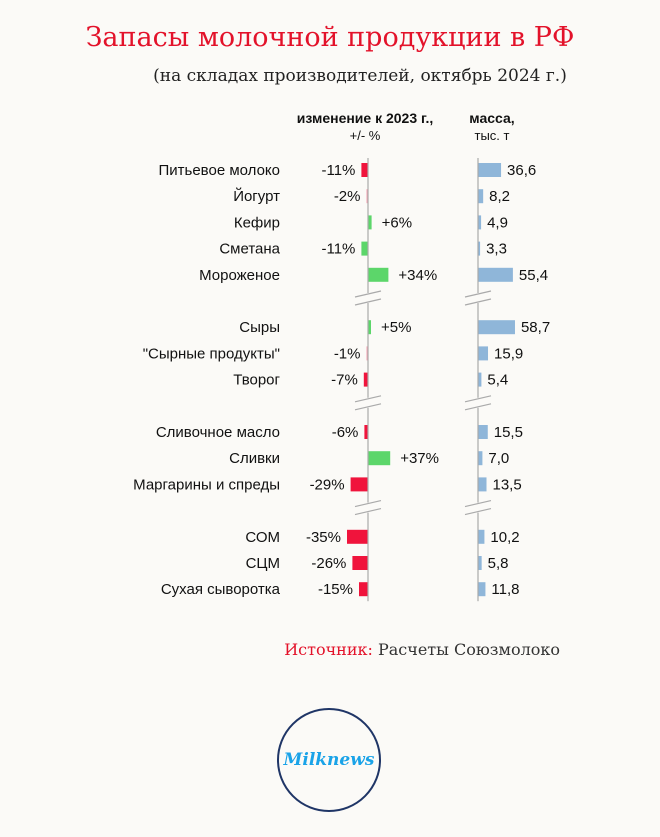 Image resolution: width=660 pixels, height=837 pixels. I want to click on category-label: Сливочное масло, so click(218, 432).